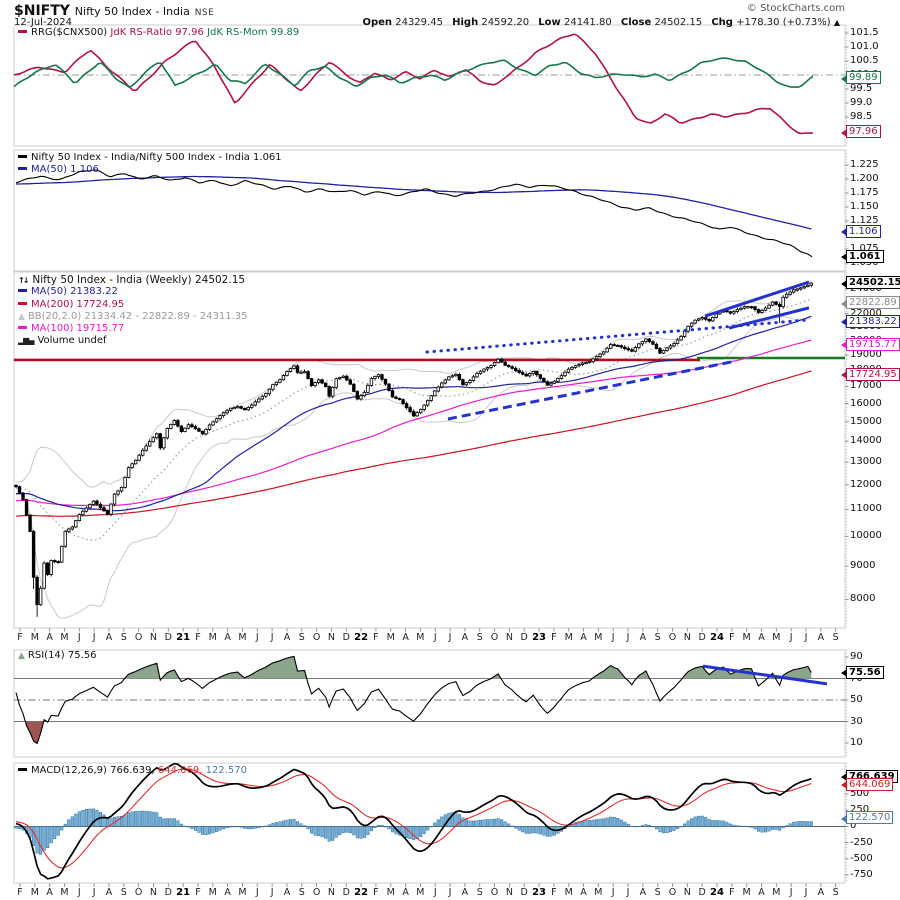 The width and height of the screenshot is (900, 900). What do you see at coordinates (866, 536) in the screenshot?
I see `y-tick-price: 10000` at bounding box center [866, 536].